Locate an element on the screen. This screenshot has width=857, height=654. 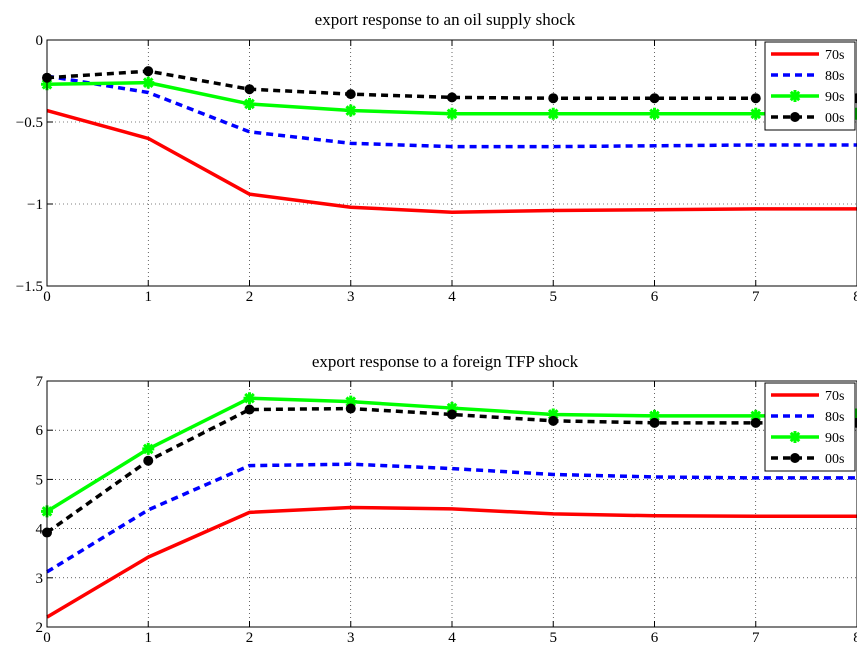
y-tick-label: −0.5 is located at coordinates (29, 123).